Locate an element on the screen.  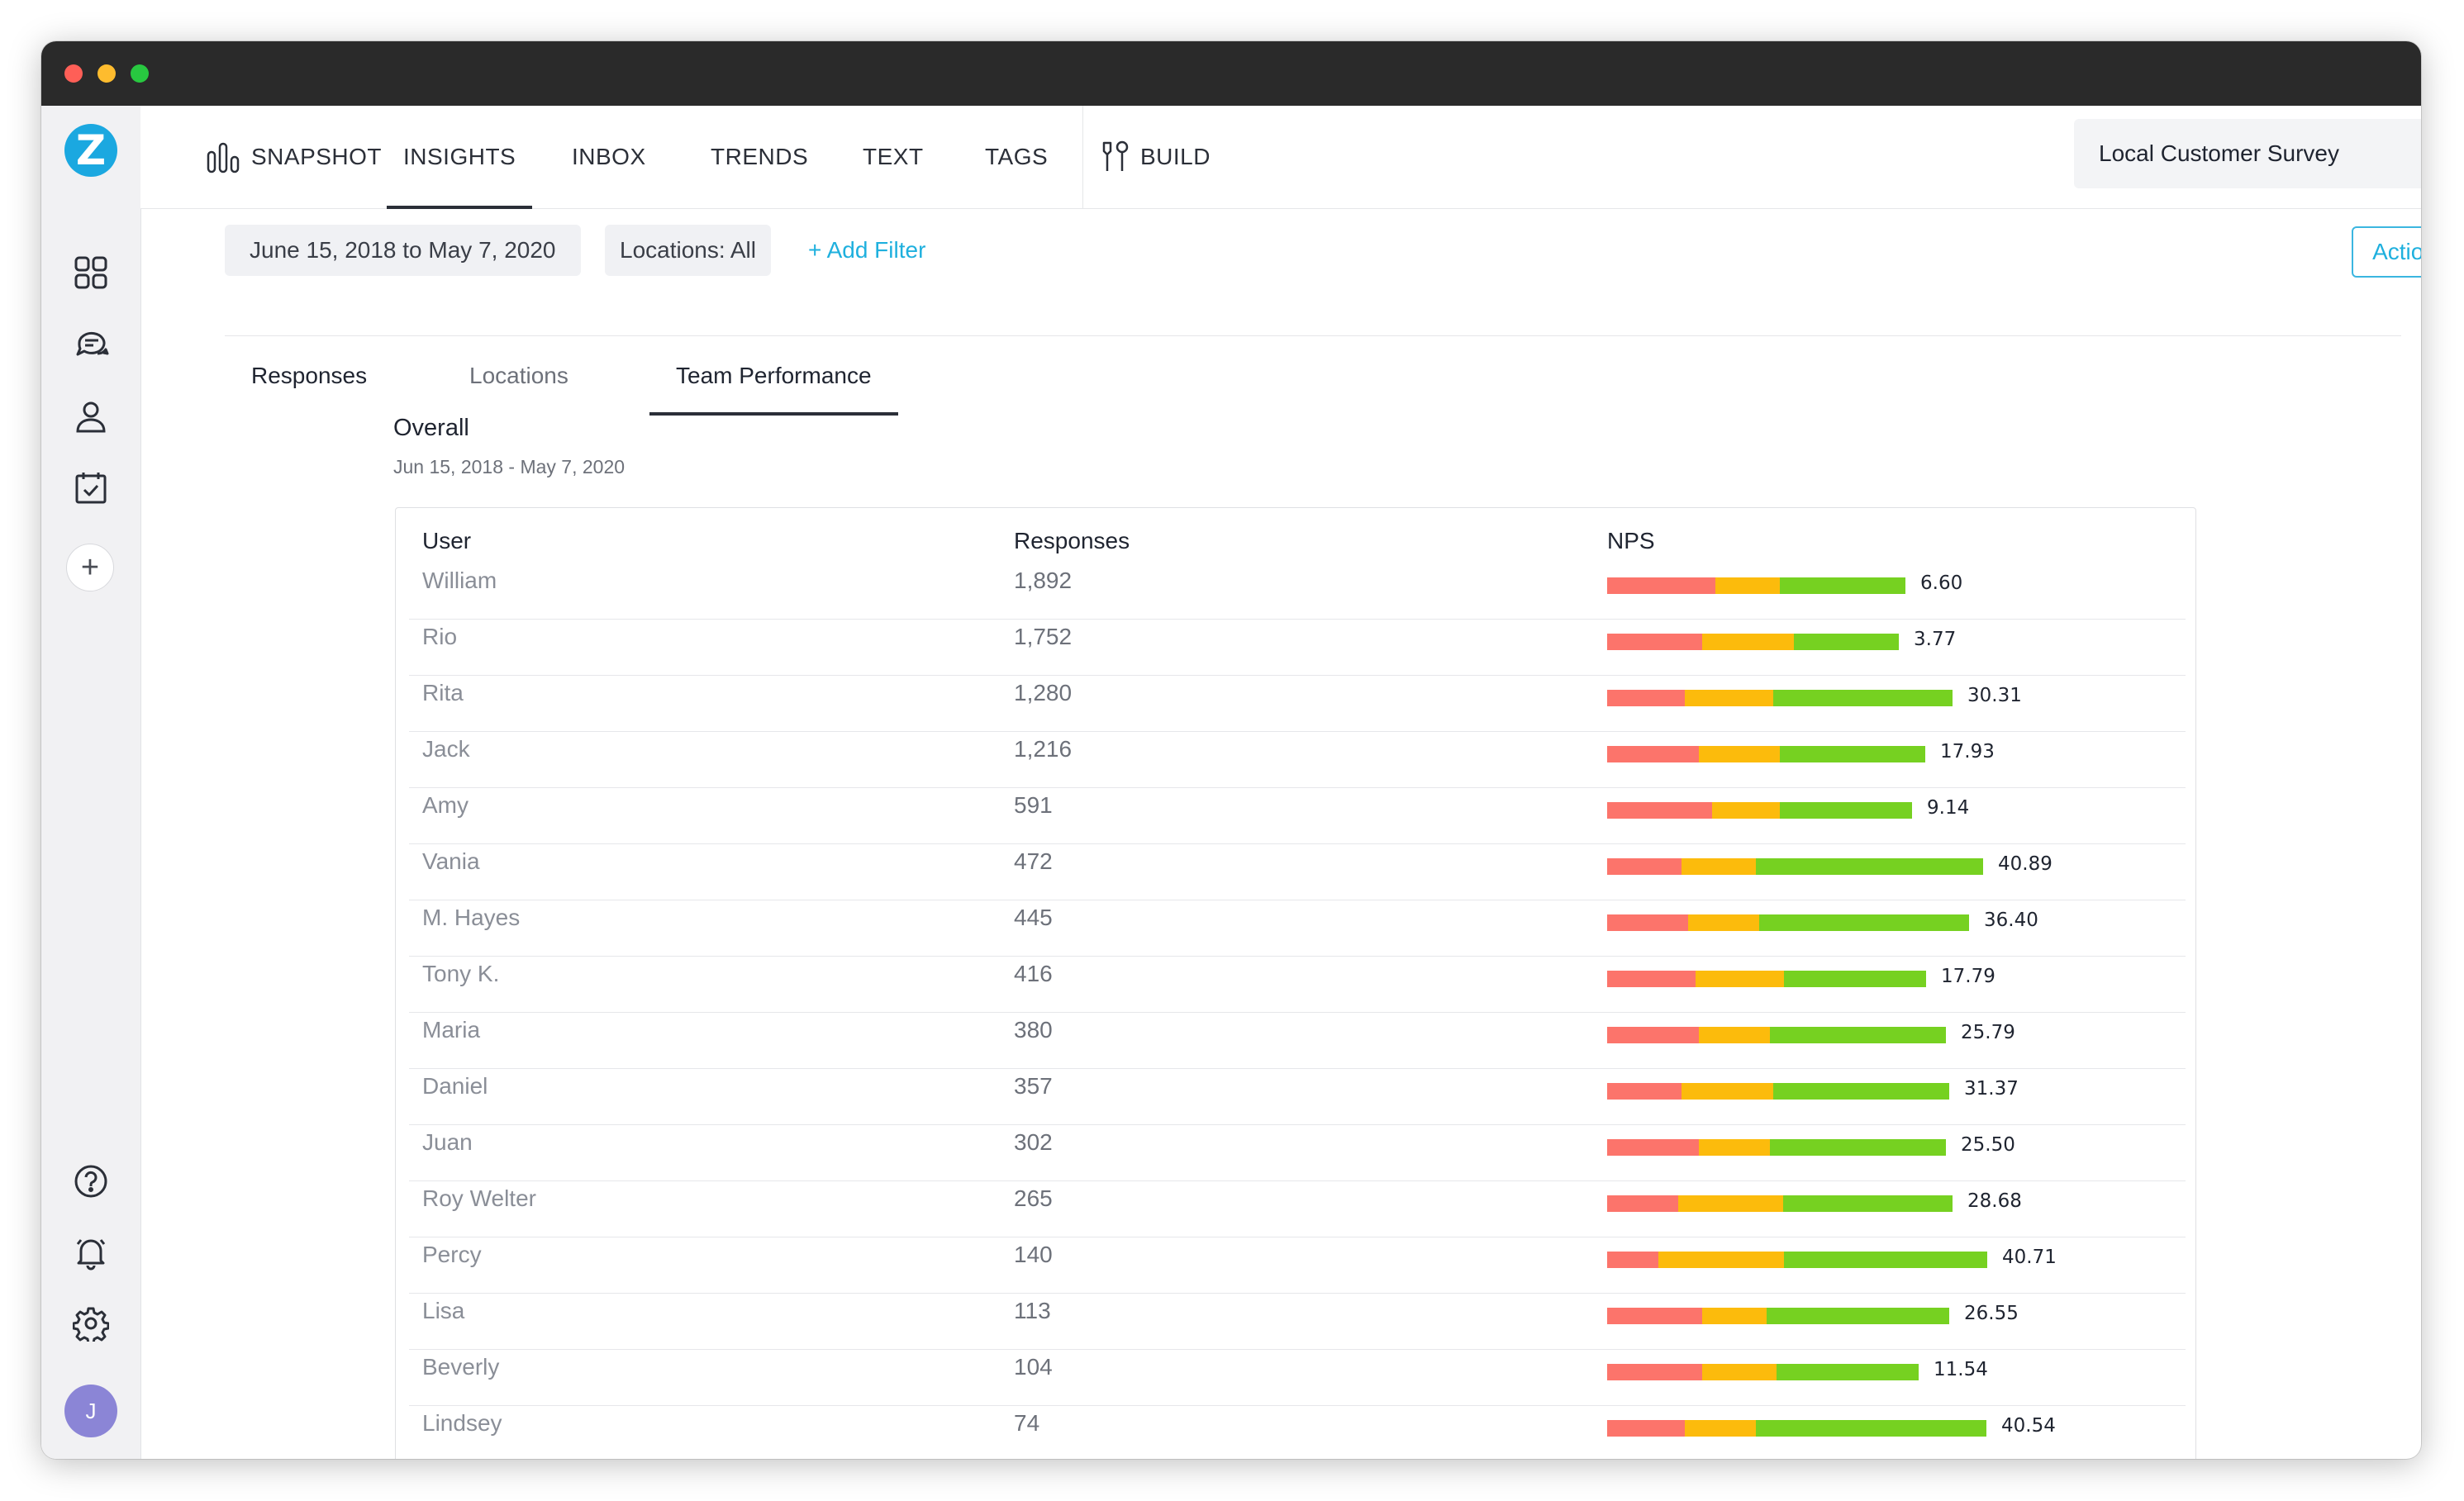
tab-inbox-label: INBOX is located at coordinates (609, 156).